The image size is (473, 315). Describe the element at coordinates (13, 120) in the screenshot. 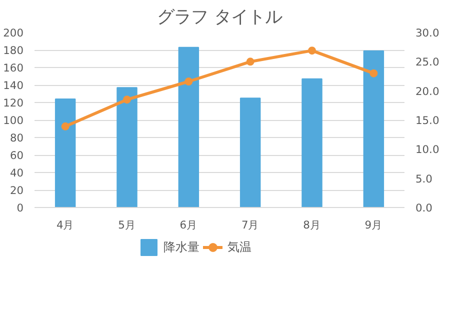

I see `y-tick-label: 100` at that location.